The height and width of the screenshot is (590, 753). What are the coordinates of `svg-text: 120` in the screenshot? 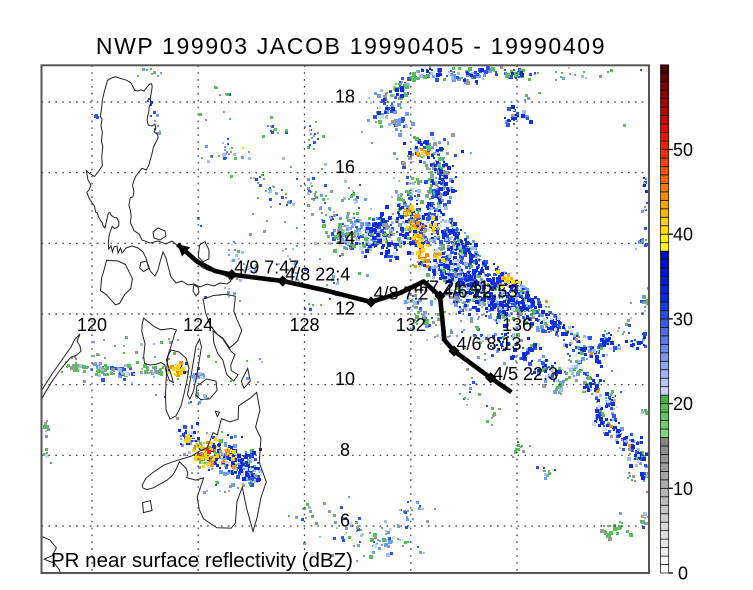 It's located at (92, 325).